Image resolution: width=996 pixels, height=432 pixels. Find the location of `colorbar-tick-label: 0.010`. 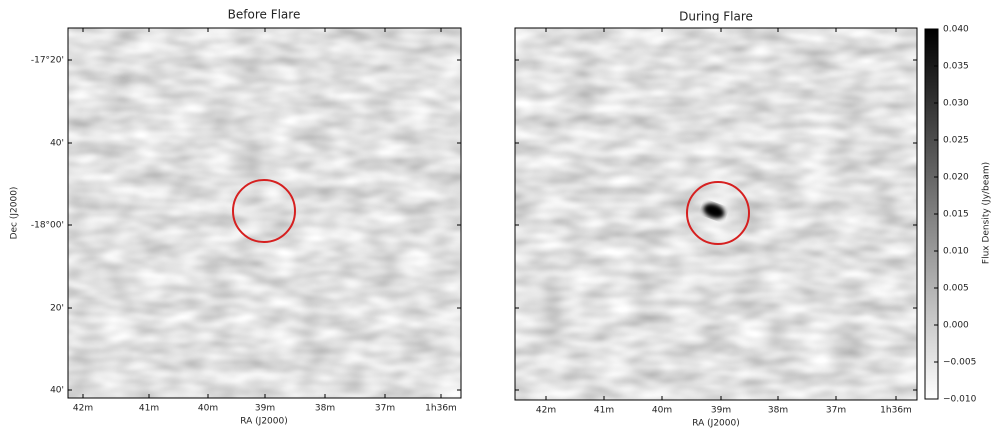

colorbar-tick-label: 0.010 is located at coordinates (956, 252).